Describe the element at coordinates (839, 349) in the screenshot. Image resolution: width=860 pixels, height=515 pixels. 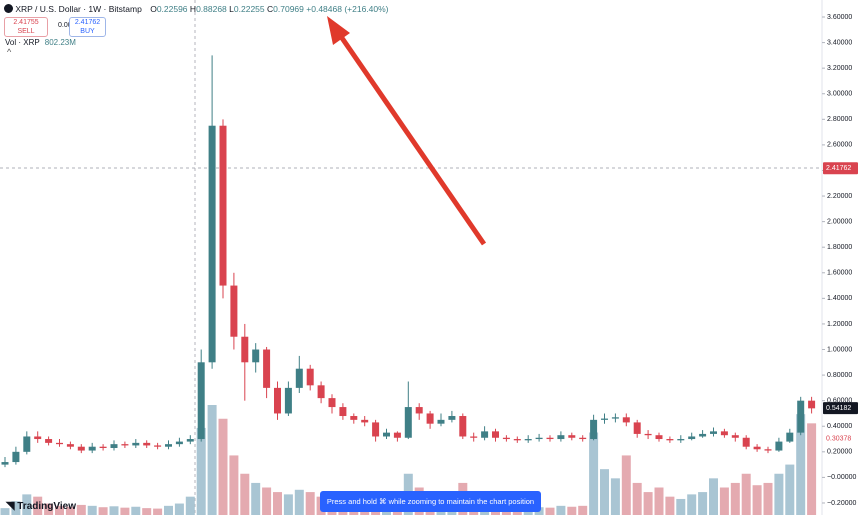
I see `y-tick-label: 1.00000` at that location.